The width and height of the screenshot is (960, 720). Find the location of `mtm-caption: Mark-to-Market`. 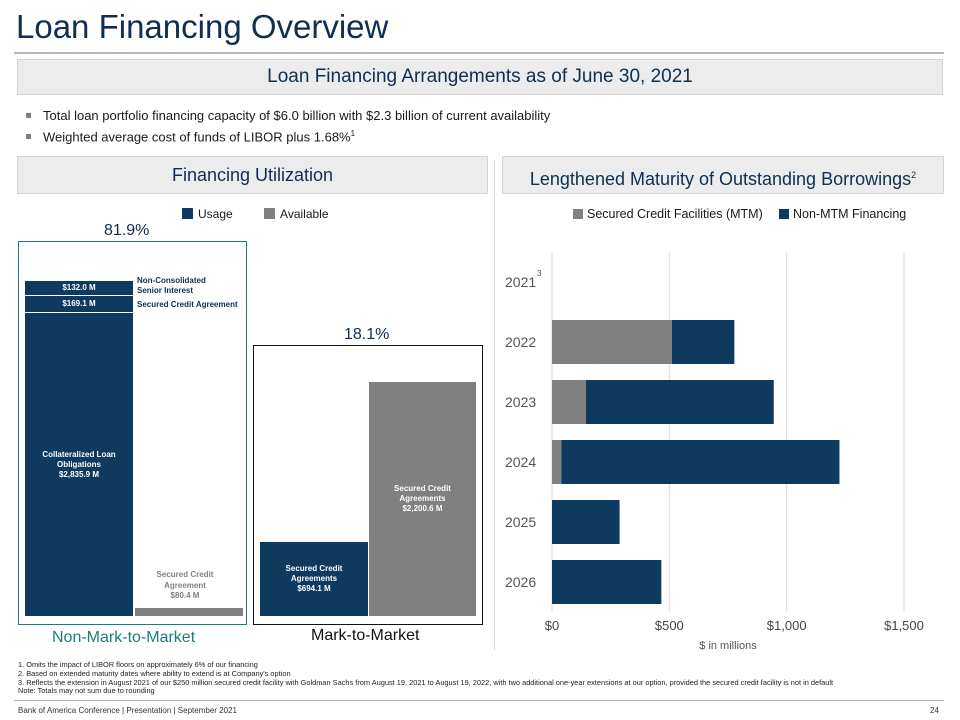

mtm-caption: Mark-to-Market is located at coordinates (365, 635).